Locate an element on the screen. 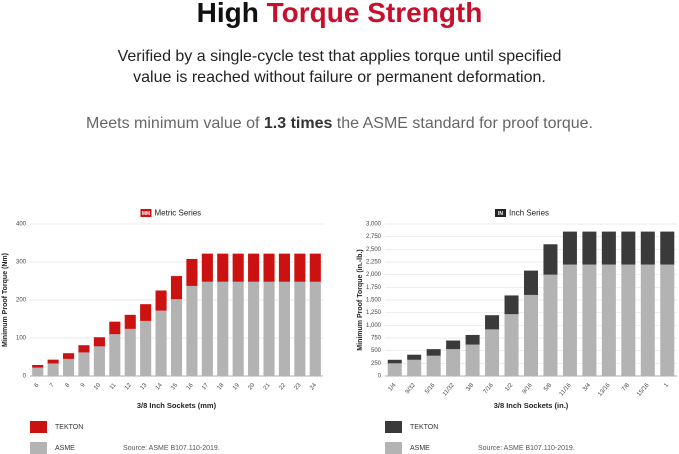  x-tick-label: 16 is located at coordinates (190, 386).